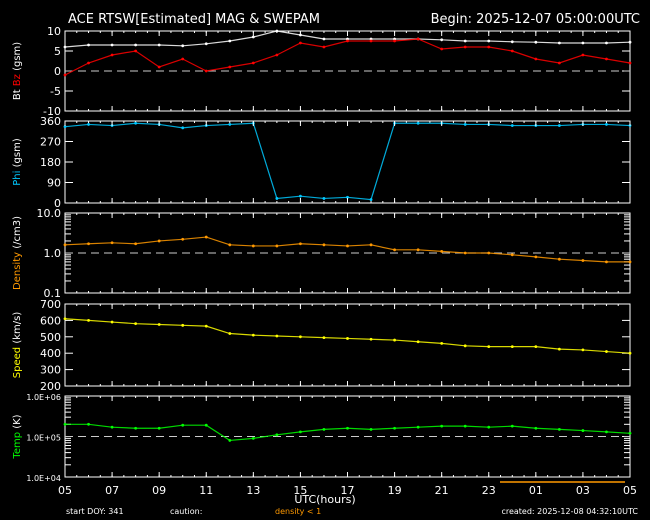 This screenshot has height=520, width=650. What do you see at coordinates (442, 490) in the screenshot?
I see `x-tick-label: 21` at bounding box center [442, 490].